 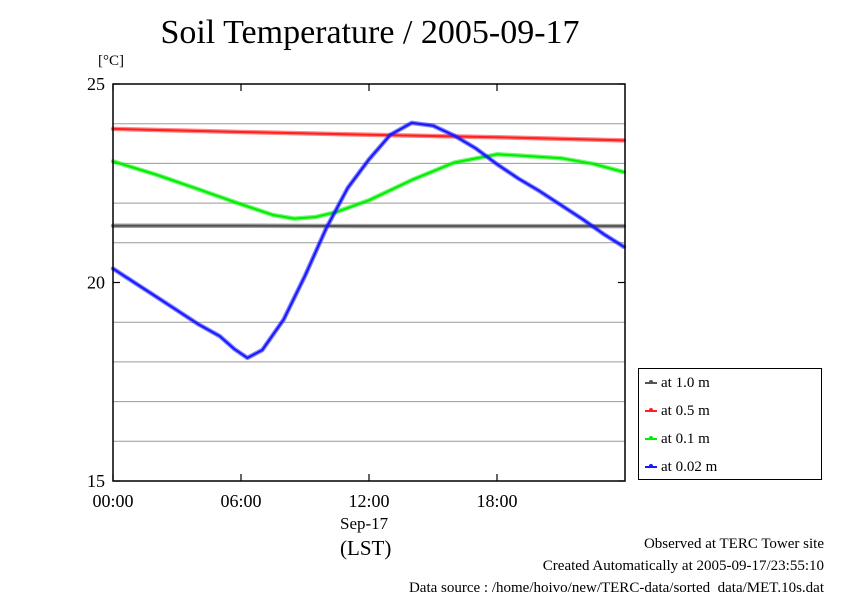 What do you see at coordinates (651, 439) in the screenshot?
I see `legend-swatch-01m` at bounding box center [651, 439].